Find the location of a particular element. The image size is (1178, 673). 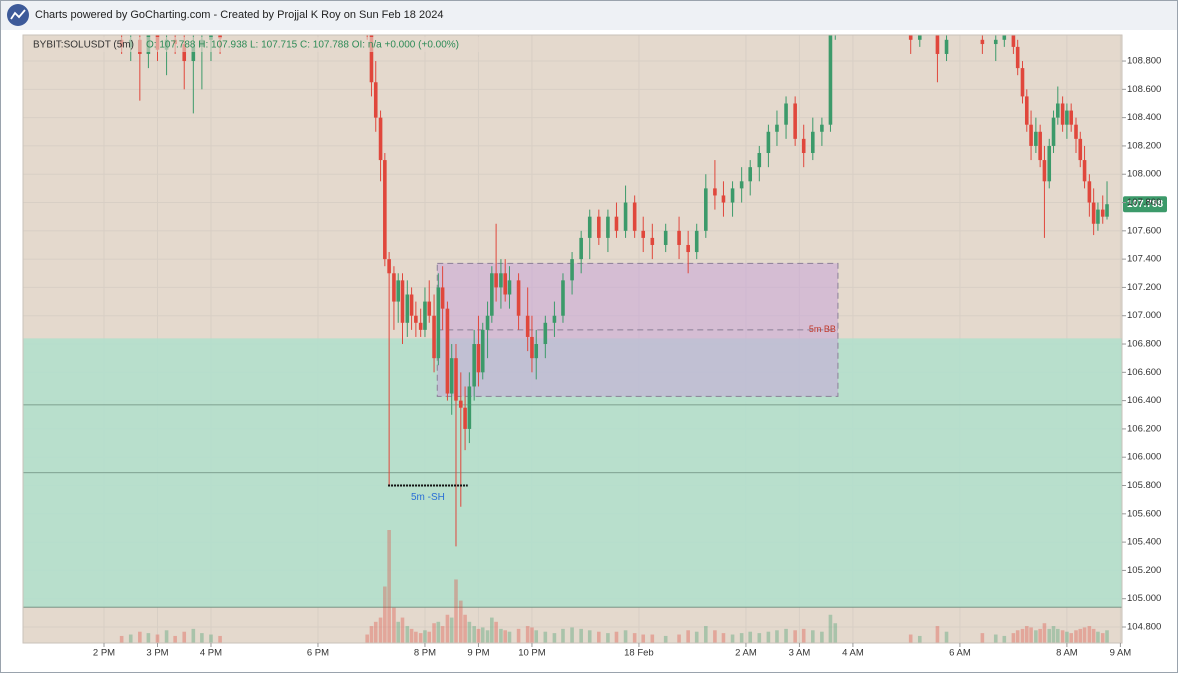

y-tick-label: 108.600 is located at coordinates (1144, 89).